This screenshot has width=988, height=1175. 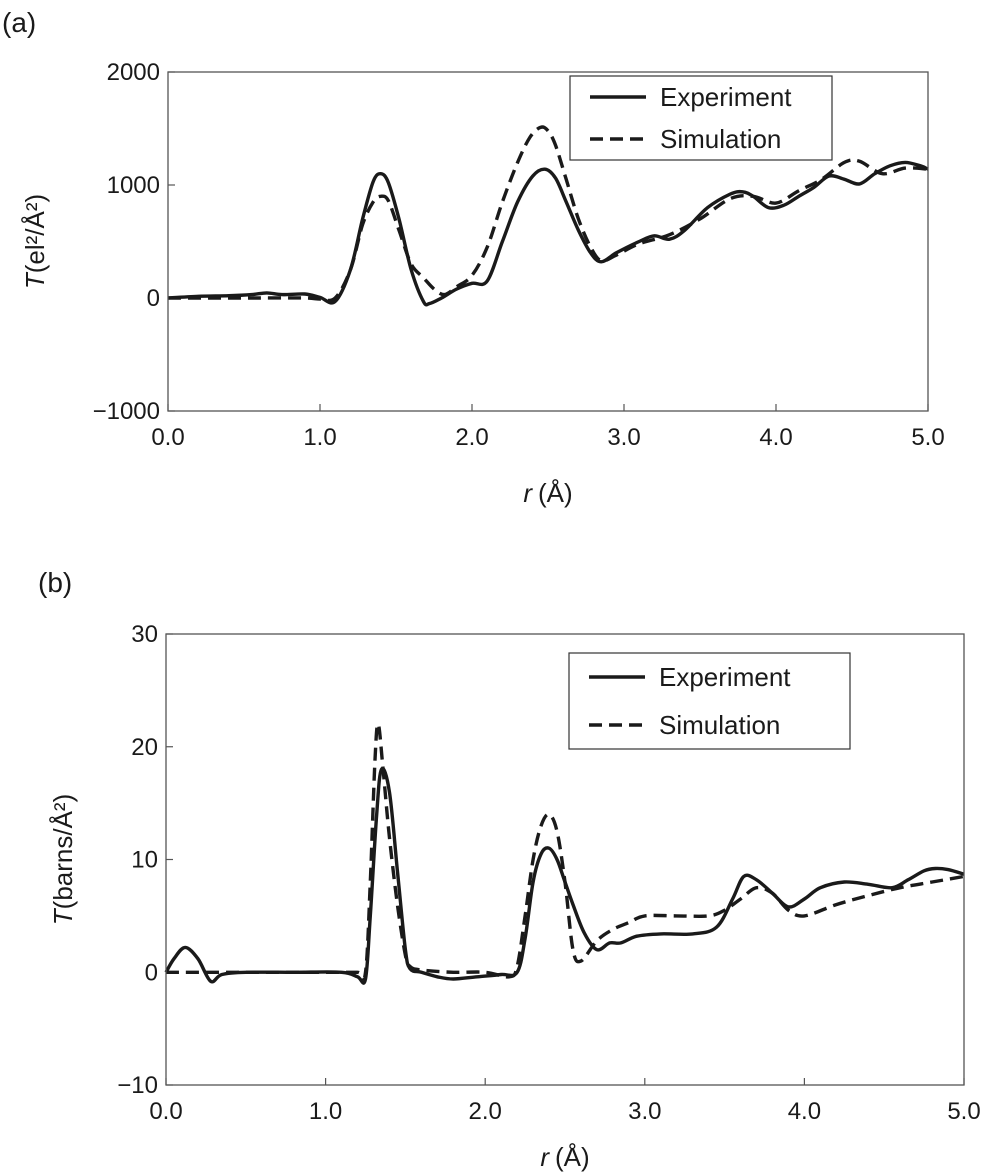 What do you see at coordinates (547, 437) in the screenshot?
I see `x-tick-labels-a: 0.0 1.0 2.0 3.0 4.0 5.0` at bounding box center [547, 437].